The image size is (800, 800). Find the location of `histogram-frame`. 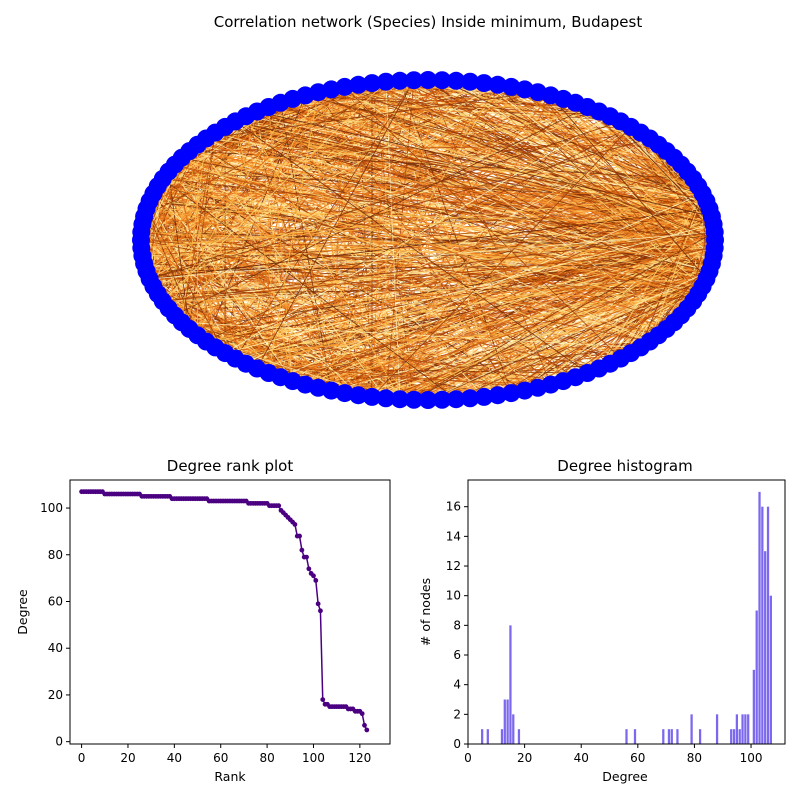

histogram-frame is located at coordinates (626, 612).